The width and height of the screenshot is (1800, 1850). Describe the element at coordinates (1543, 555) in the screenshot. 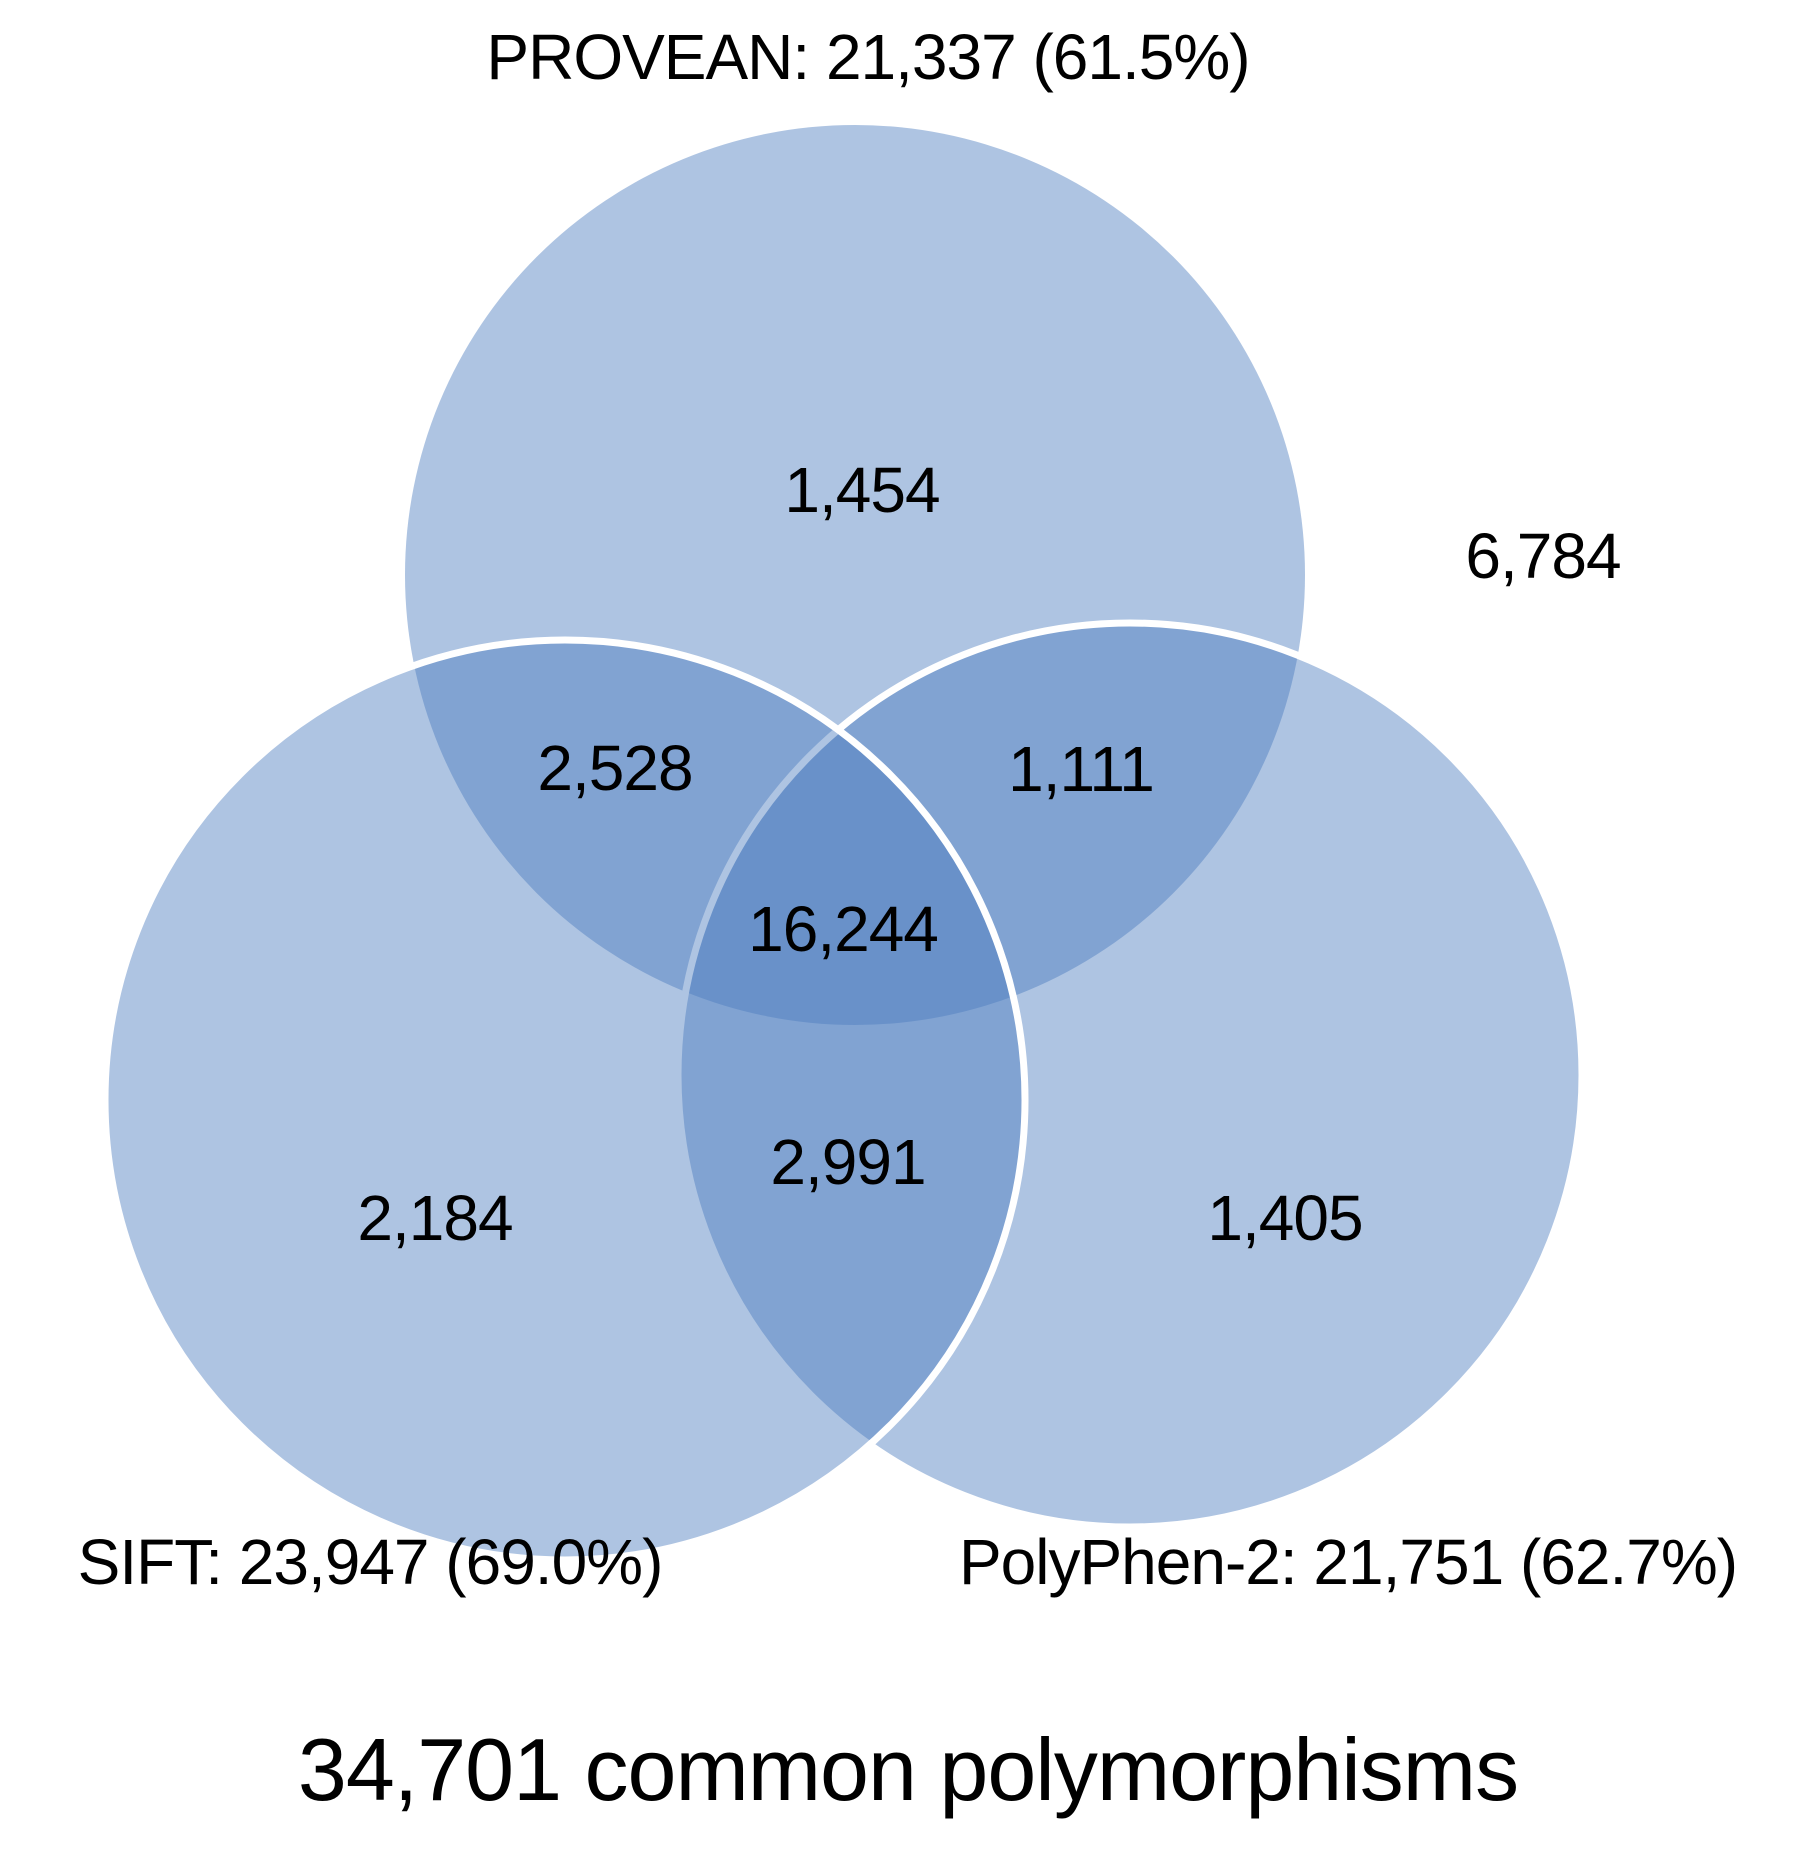

I see `region-count-outside-all: 6,784` at that location.